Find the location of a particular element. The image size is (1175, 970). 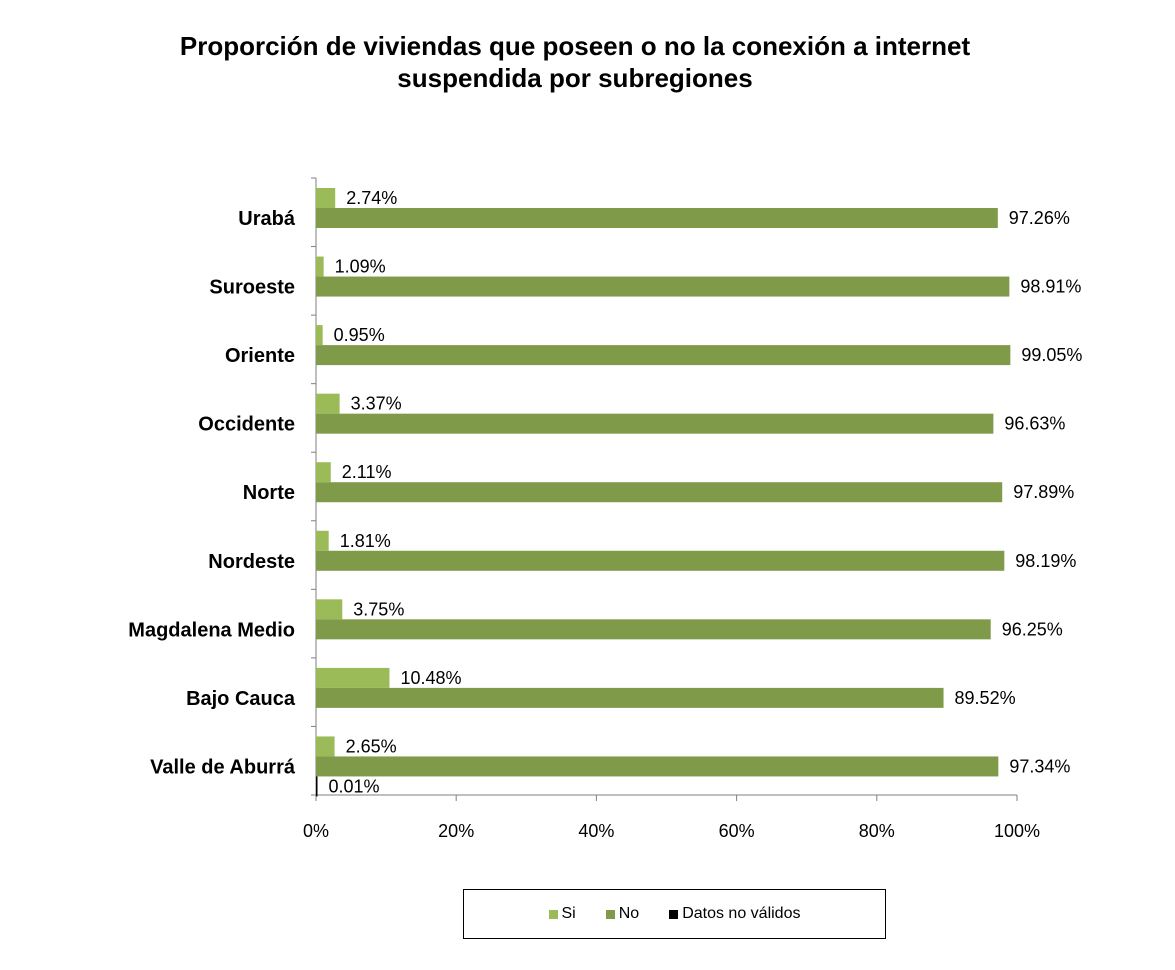

data-label-no-oriente: 99.05% is located at coordinates (1051, 355).